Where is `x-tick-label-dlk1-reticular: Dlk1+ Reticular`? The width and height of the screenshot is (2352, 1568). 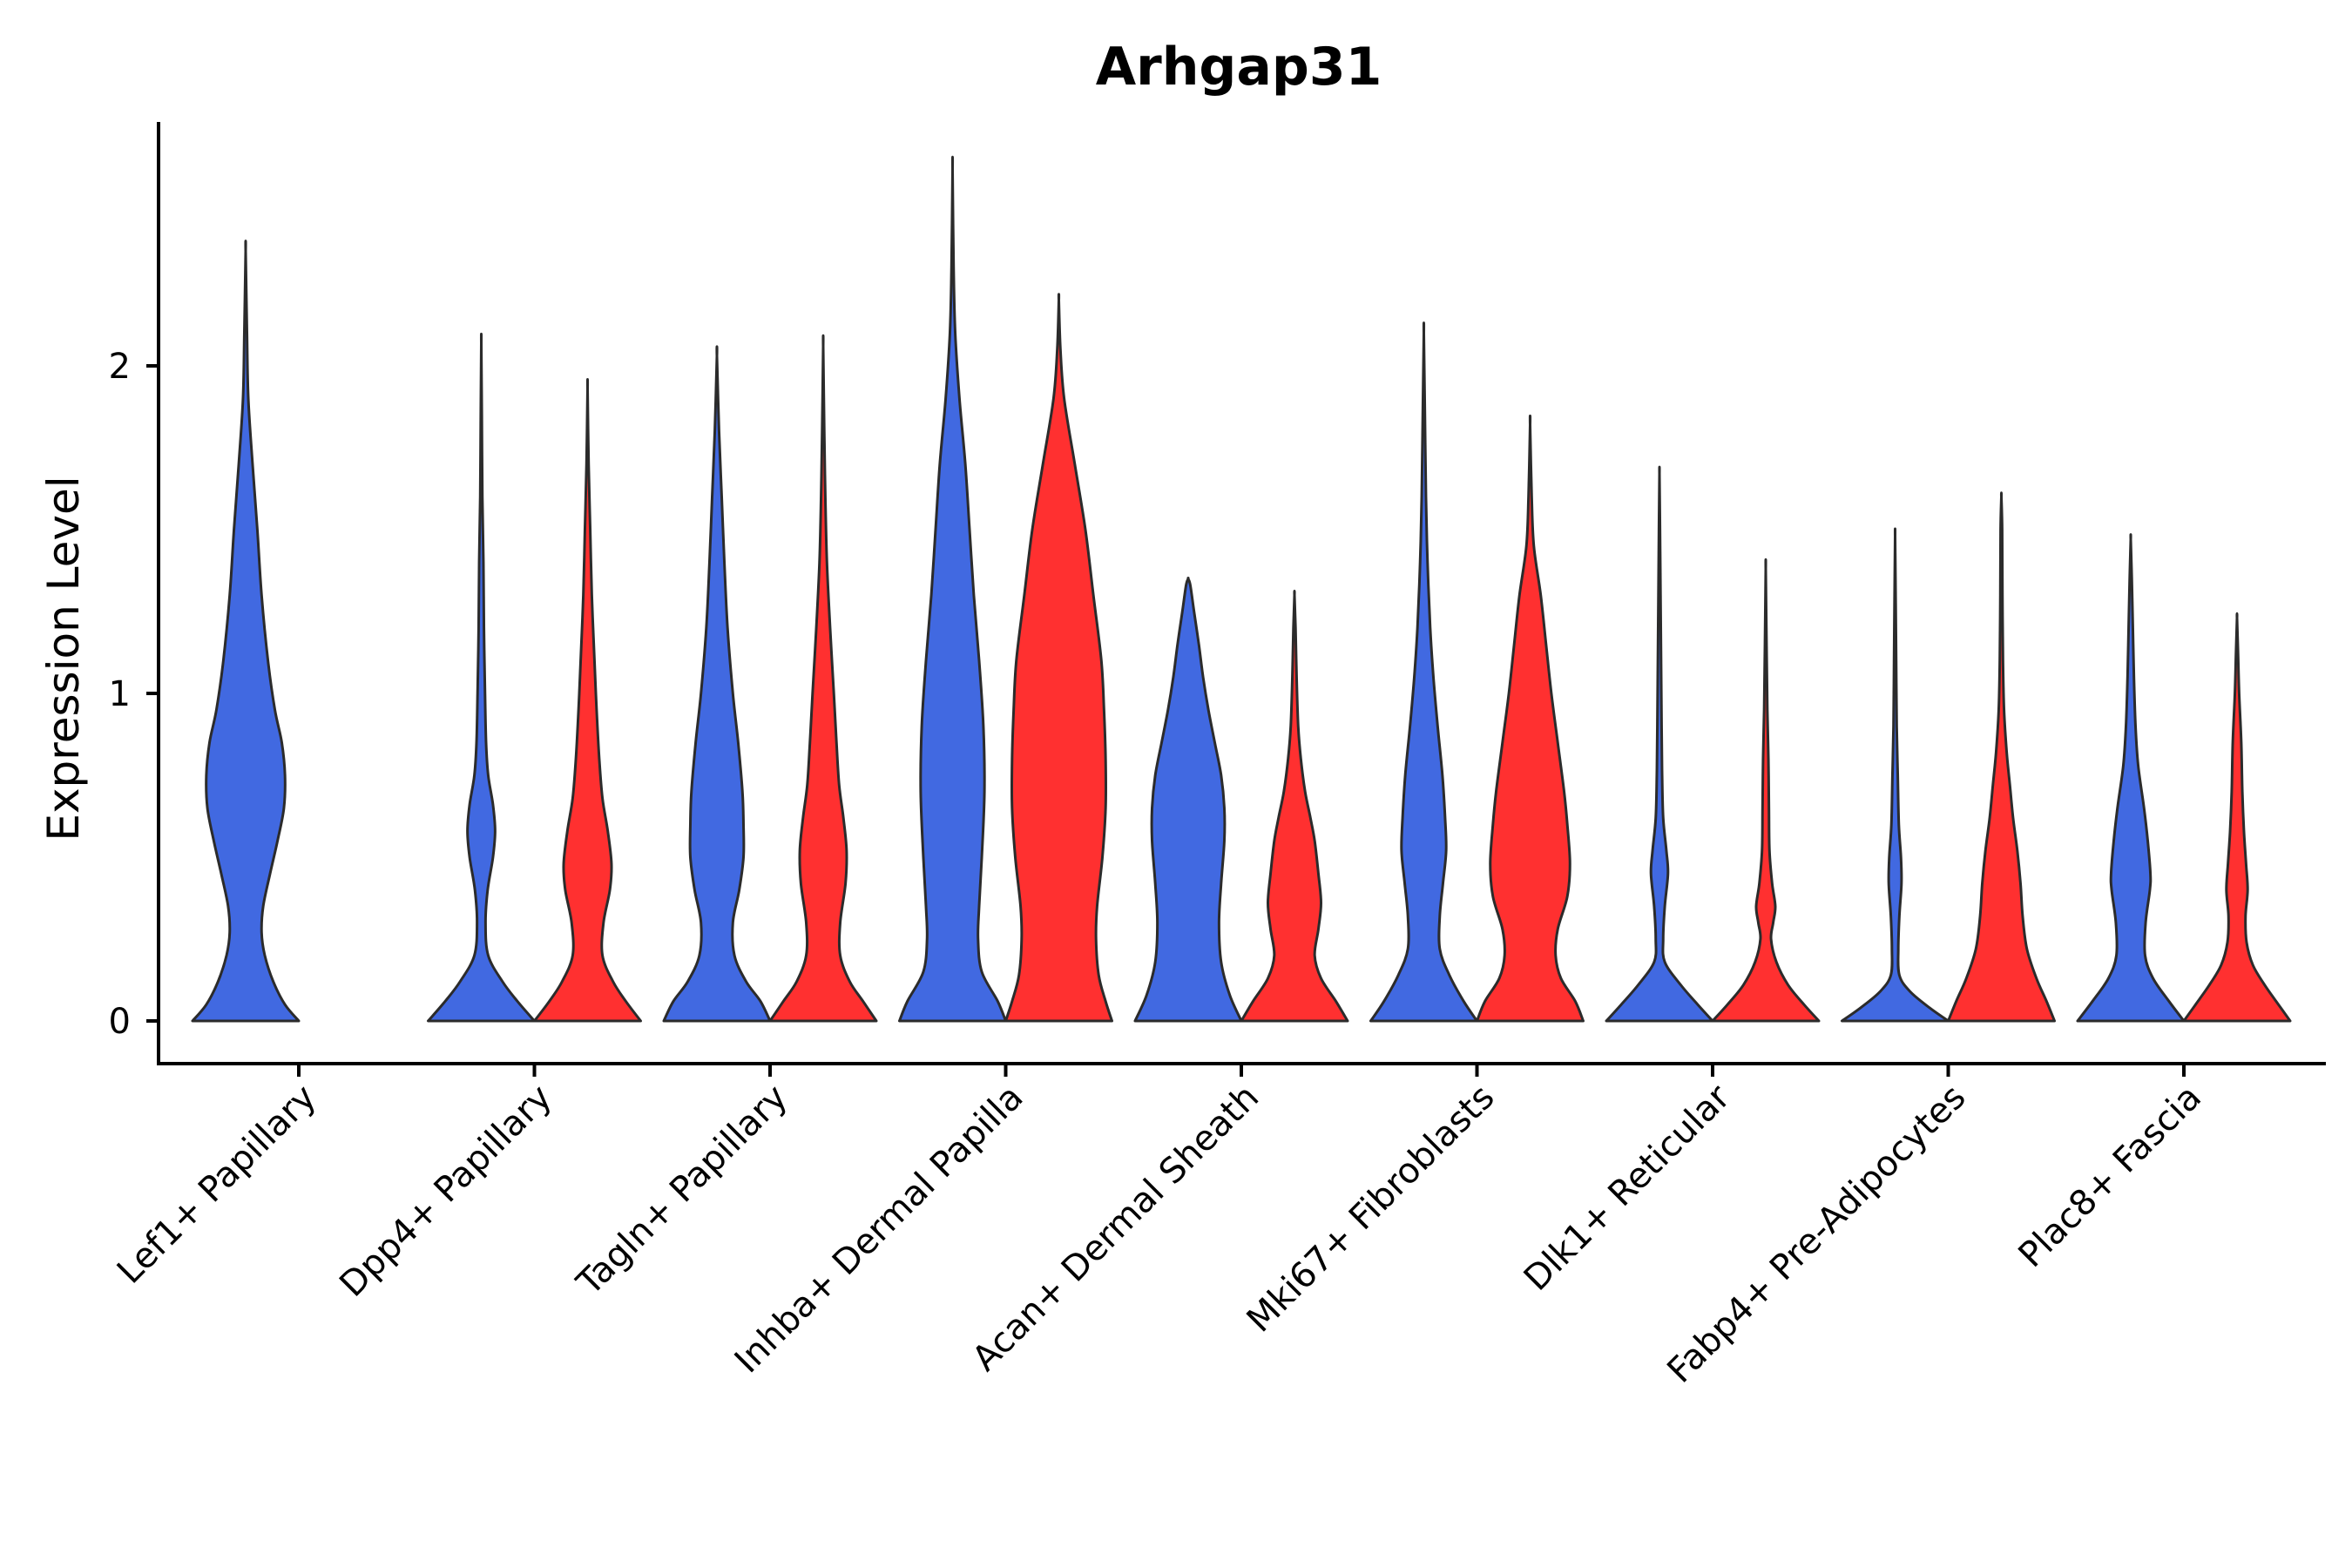 x-tick-label-dlk1-reticular: Dlk1+ Reticular is located at coordinates (1628, 1188).